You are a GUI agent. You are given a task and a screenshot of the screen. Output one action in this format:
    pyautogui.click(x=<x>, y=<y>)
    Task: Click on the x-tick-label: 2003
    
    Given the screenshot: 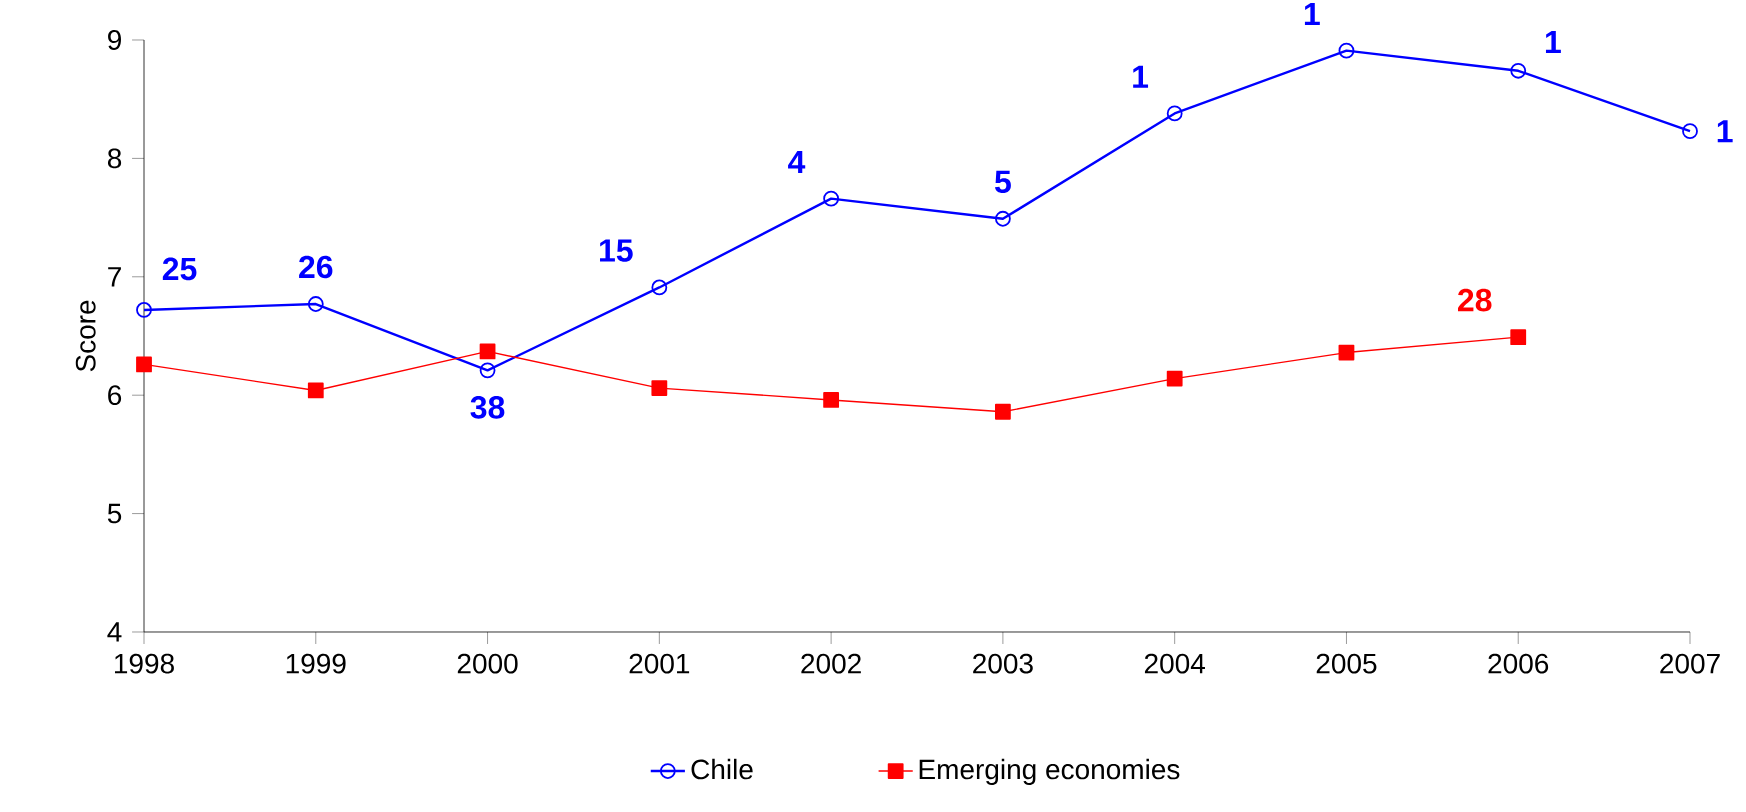 What is the action you would take?
    pyautogui.click(x=1003, y=663)
    